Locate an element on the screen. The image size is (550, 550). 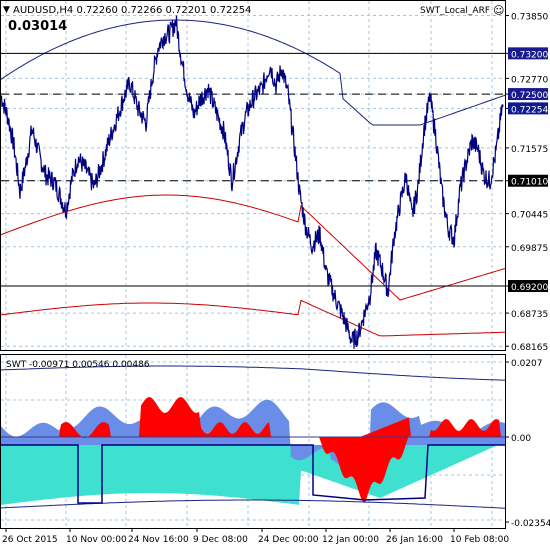
red-area-top is located at coordinates (253, 417).